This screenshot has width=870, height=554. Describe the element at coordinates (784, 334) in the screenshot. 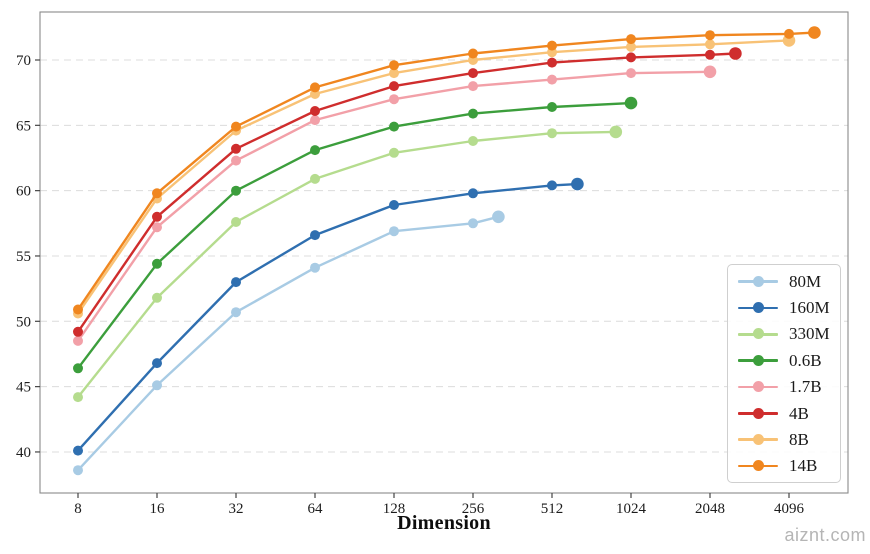

I see `legend-item-330M: 330M` at that location.